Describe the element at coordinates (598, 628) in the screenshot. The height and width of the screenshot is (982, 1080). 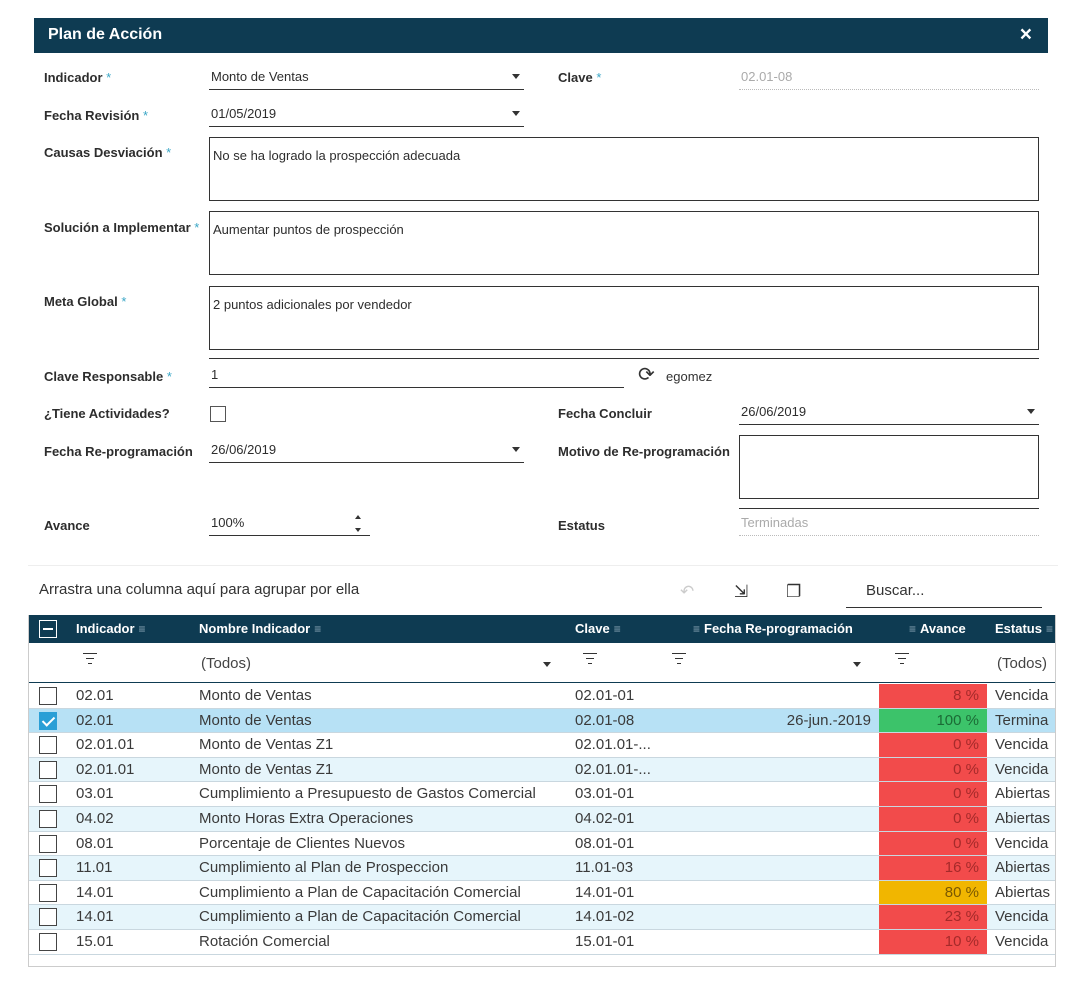
I see `column-header-clave: Clave ≡` at that location.